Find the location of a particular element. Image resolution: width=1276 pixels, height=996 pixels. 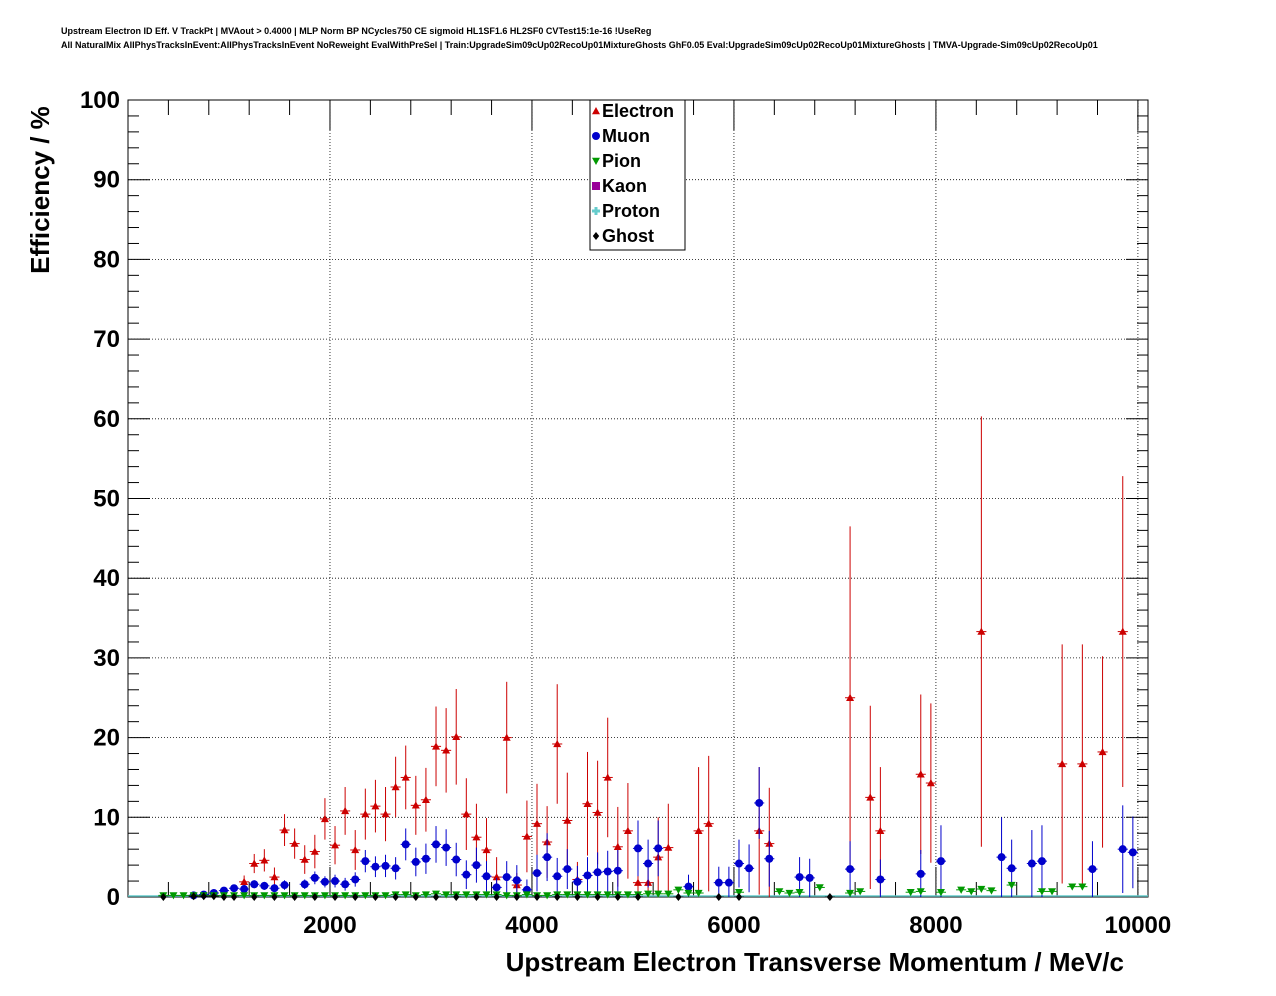

legend-marker-muon is located at coordinates (596, 136).